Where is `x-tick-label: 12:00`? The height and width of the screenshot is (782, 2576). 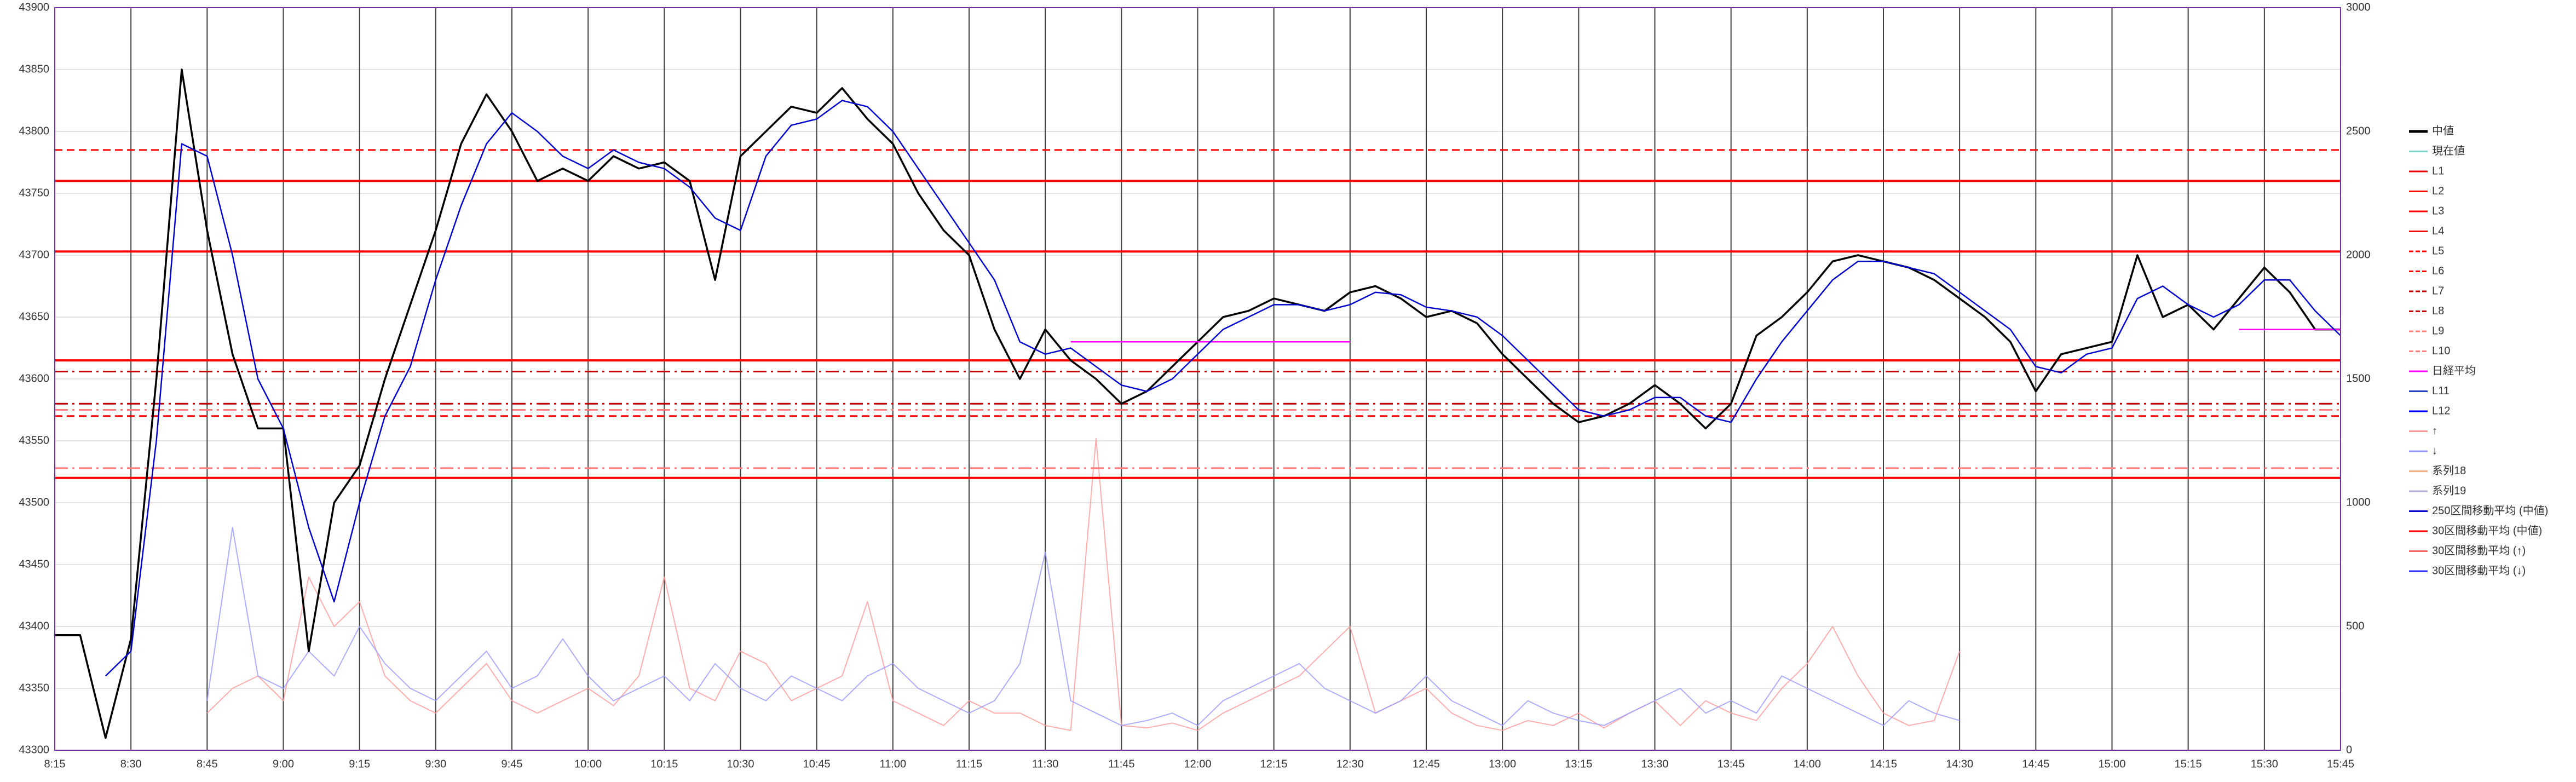
x-tick-label: 12:00 is located at coordinates (1197, 764).